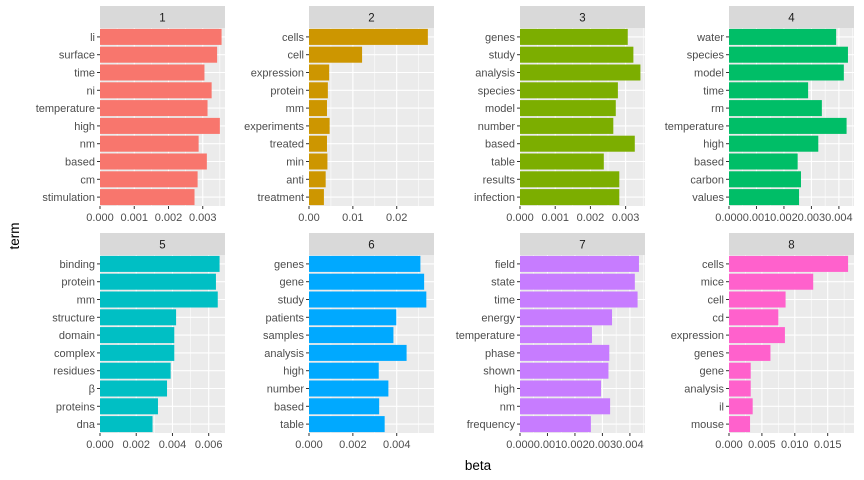 This screenshot has width=864, height=480. I want to click on x-tick-label: 0.015, so click(828, 445).